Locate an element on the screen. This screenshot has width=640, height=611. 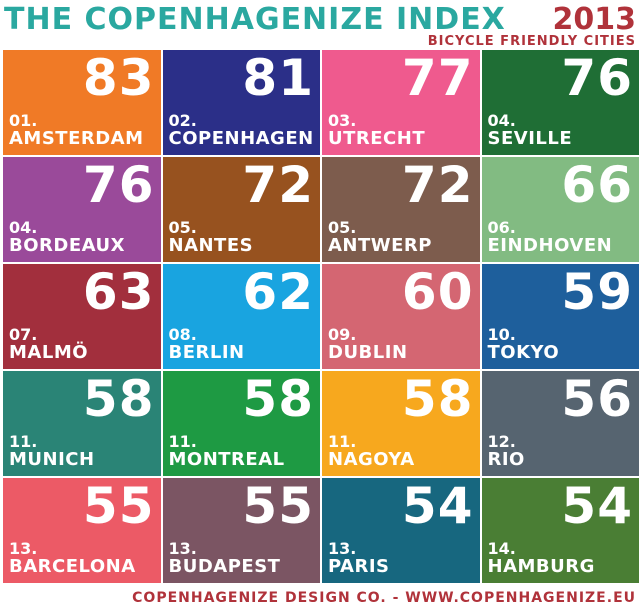
city-rank: 01. is located at coordinates (23, 120).